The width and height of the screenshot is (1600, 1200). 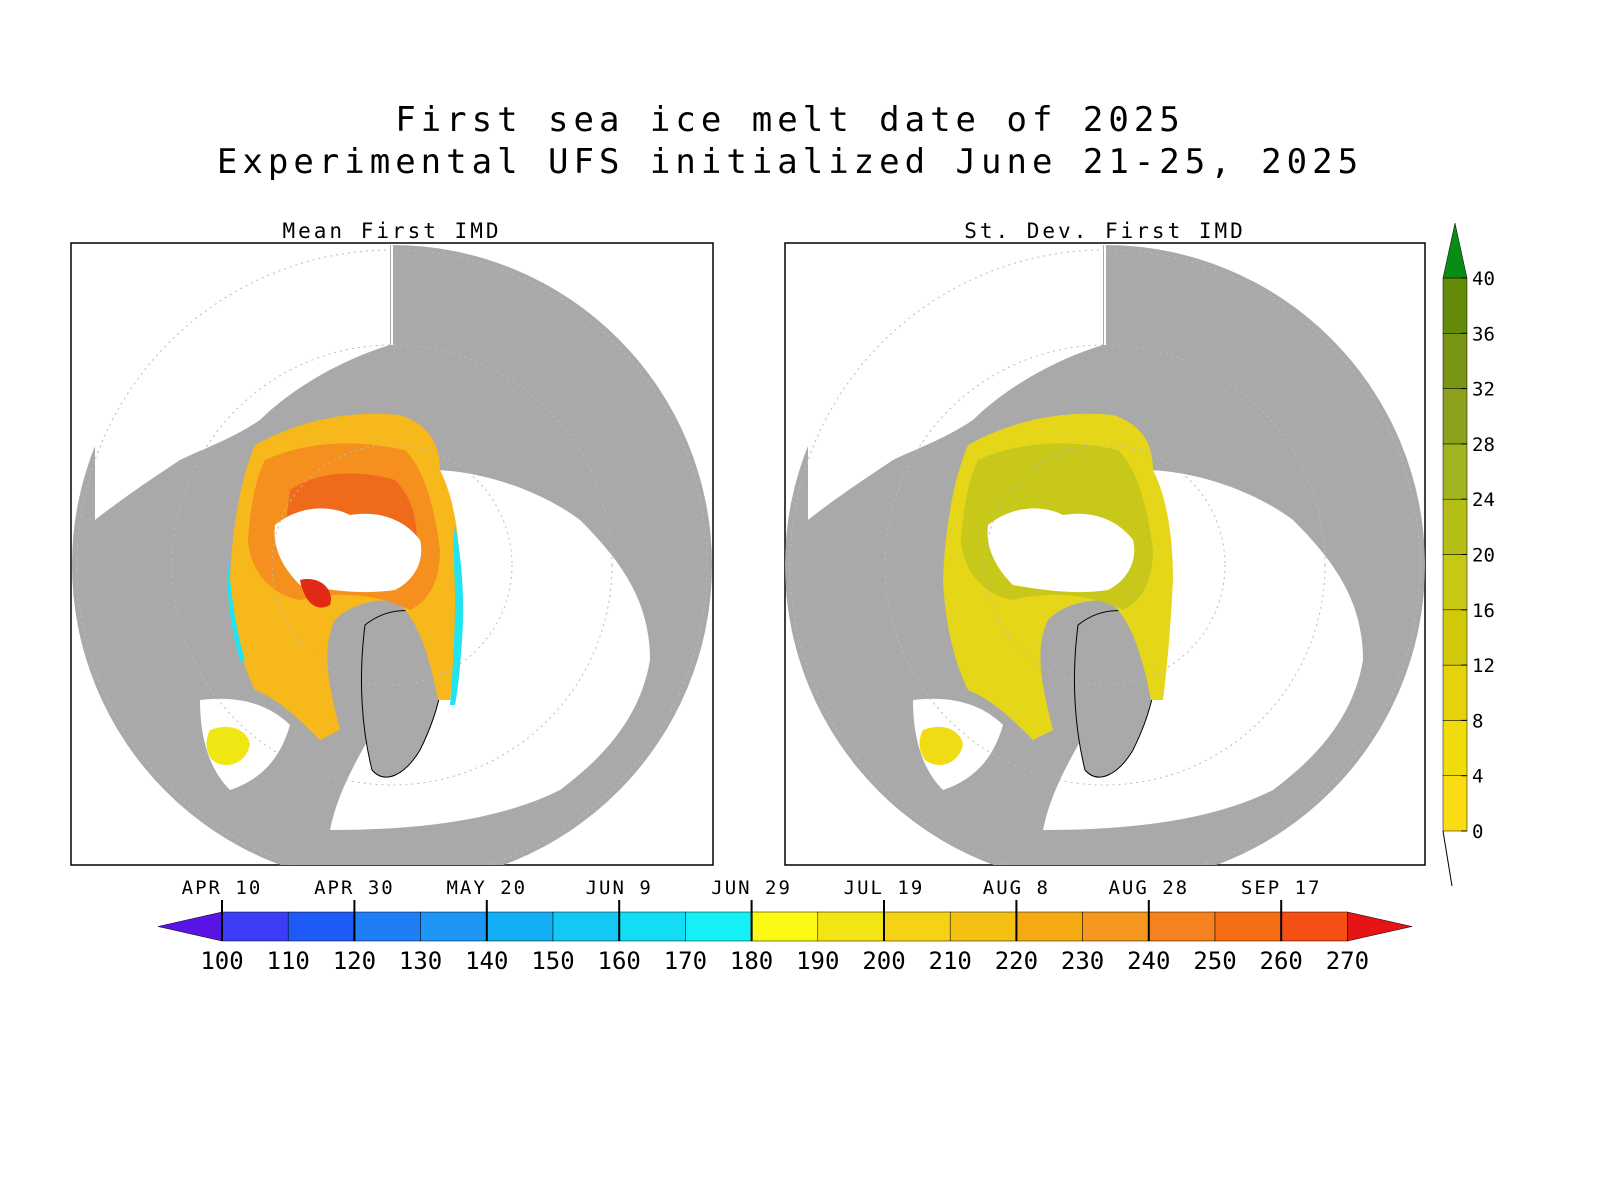 What do you see at coordinates (950, 961) in the screenshot?
I see `colorbar-value-label: 210` at bounding box center [950, 961].